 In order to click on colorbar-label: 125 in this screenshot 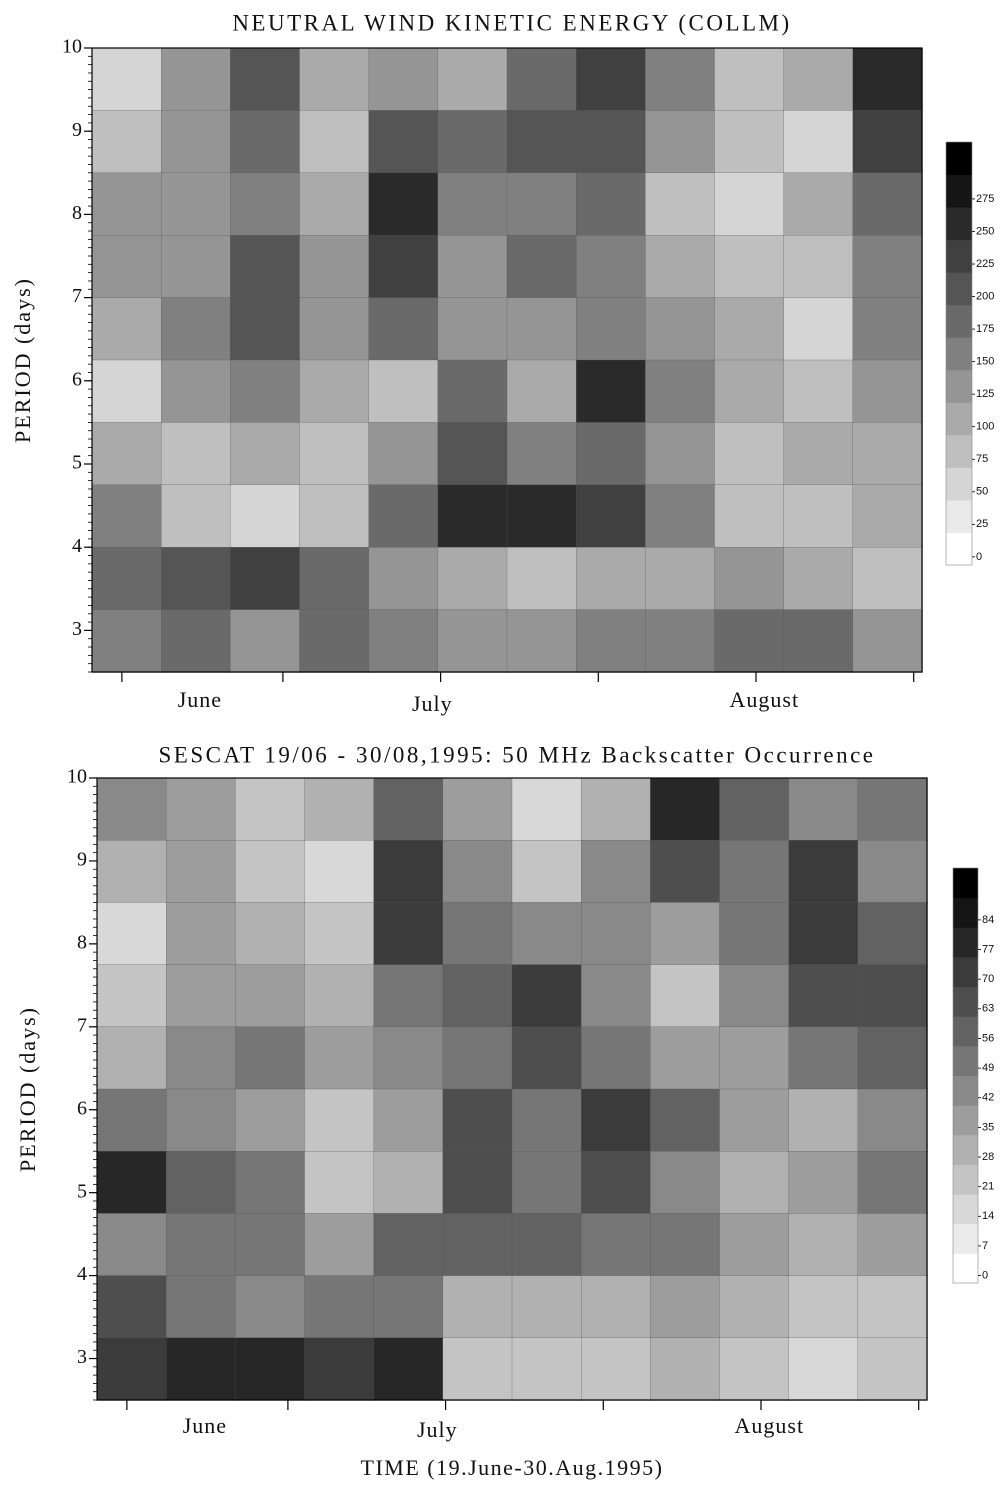, I will do `click(985, 394)`.